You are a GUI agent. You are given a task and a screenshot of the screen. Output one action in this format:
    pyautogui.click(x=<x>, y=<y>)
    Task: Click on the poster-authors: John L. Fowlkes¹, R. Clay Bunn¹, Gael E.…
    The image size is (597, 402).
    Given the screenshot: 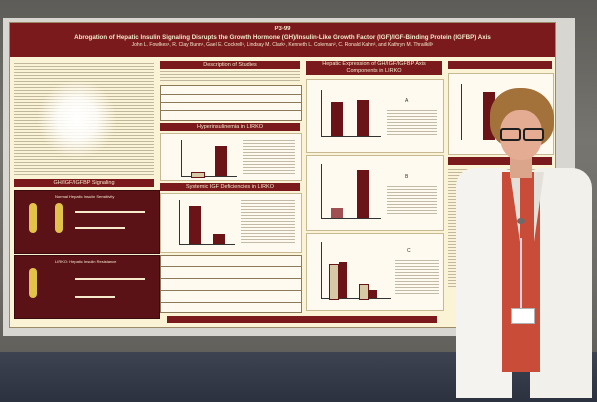 What is the action you would take?
    pyautogui.click(x=282, y=45)
    